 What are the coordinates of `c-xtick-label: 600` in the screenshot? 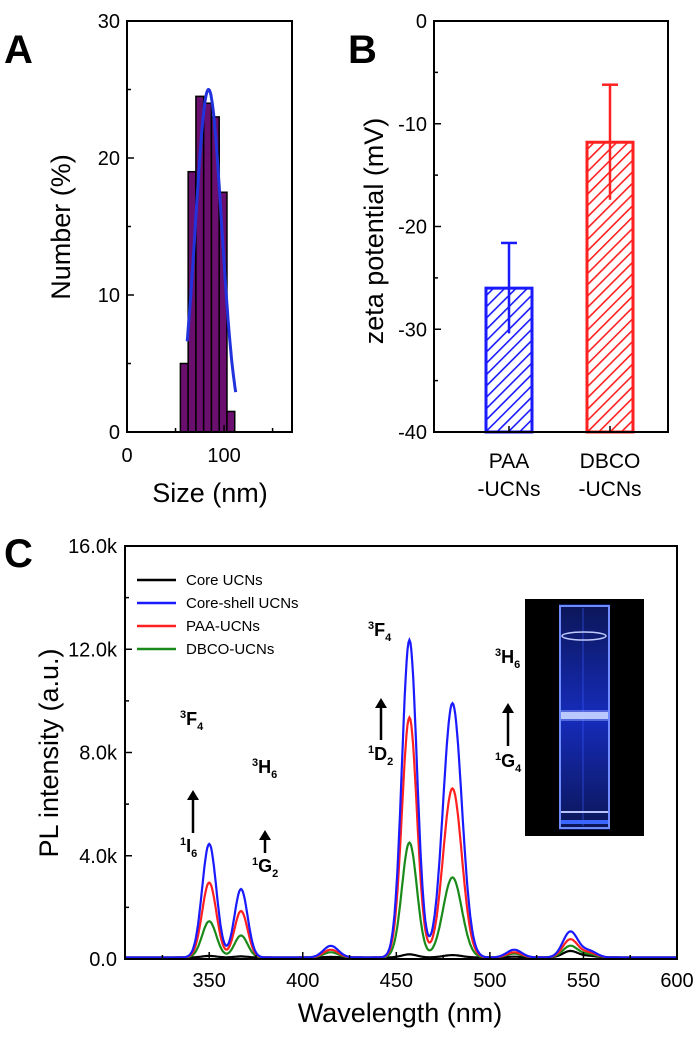 It's located at (676, 981).